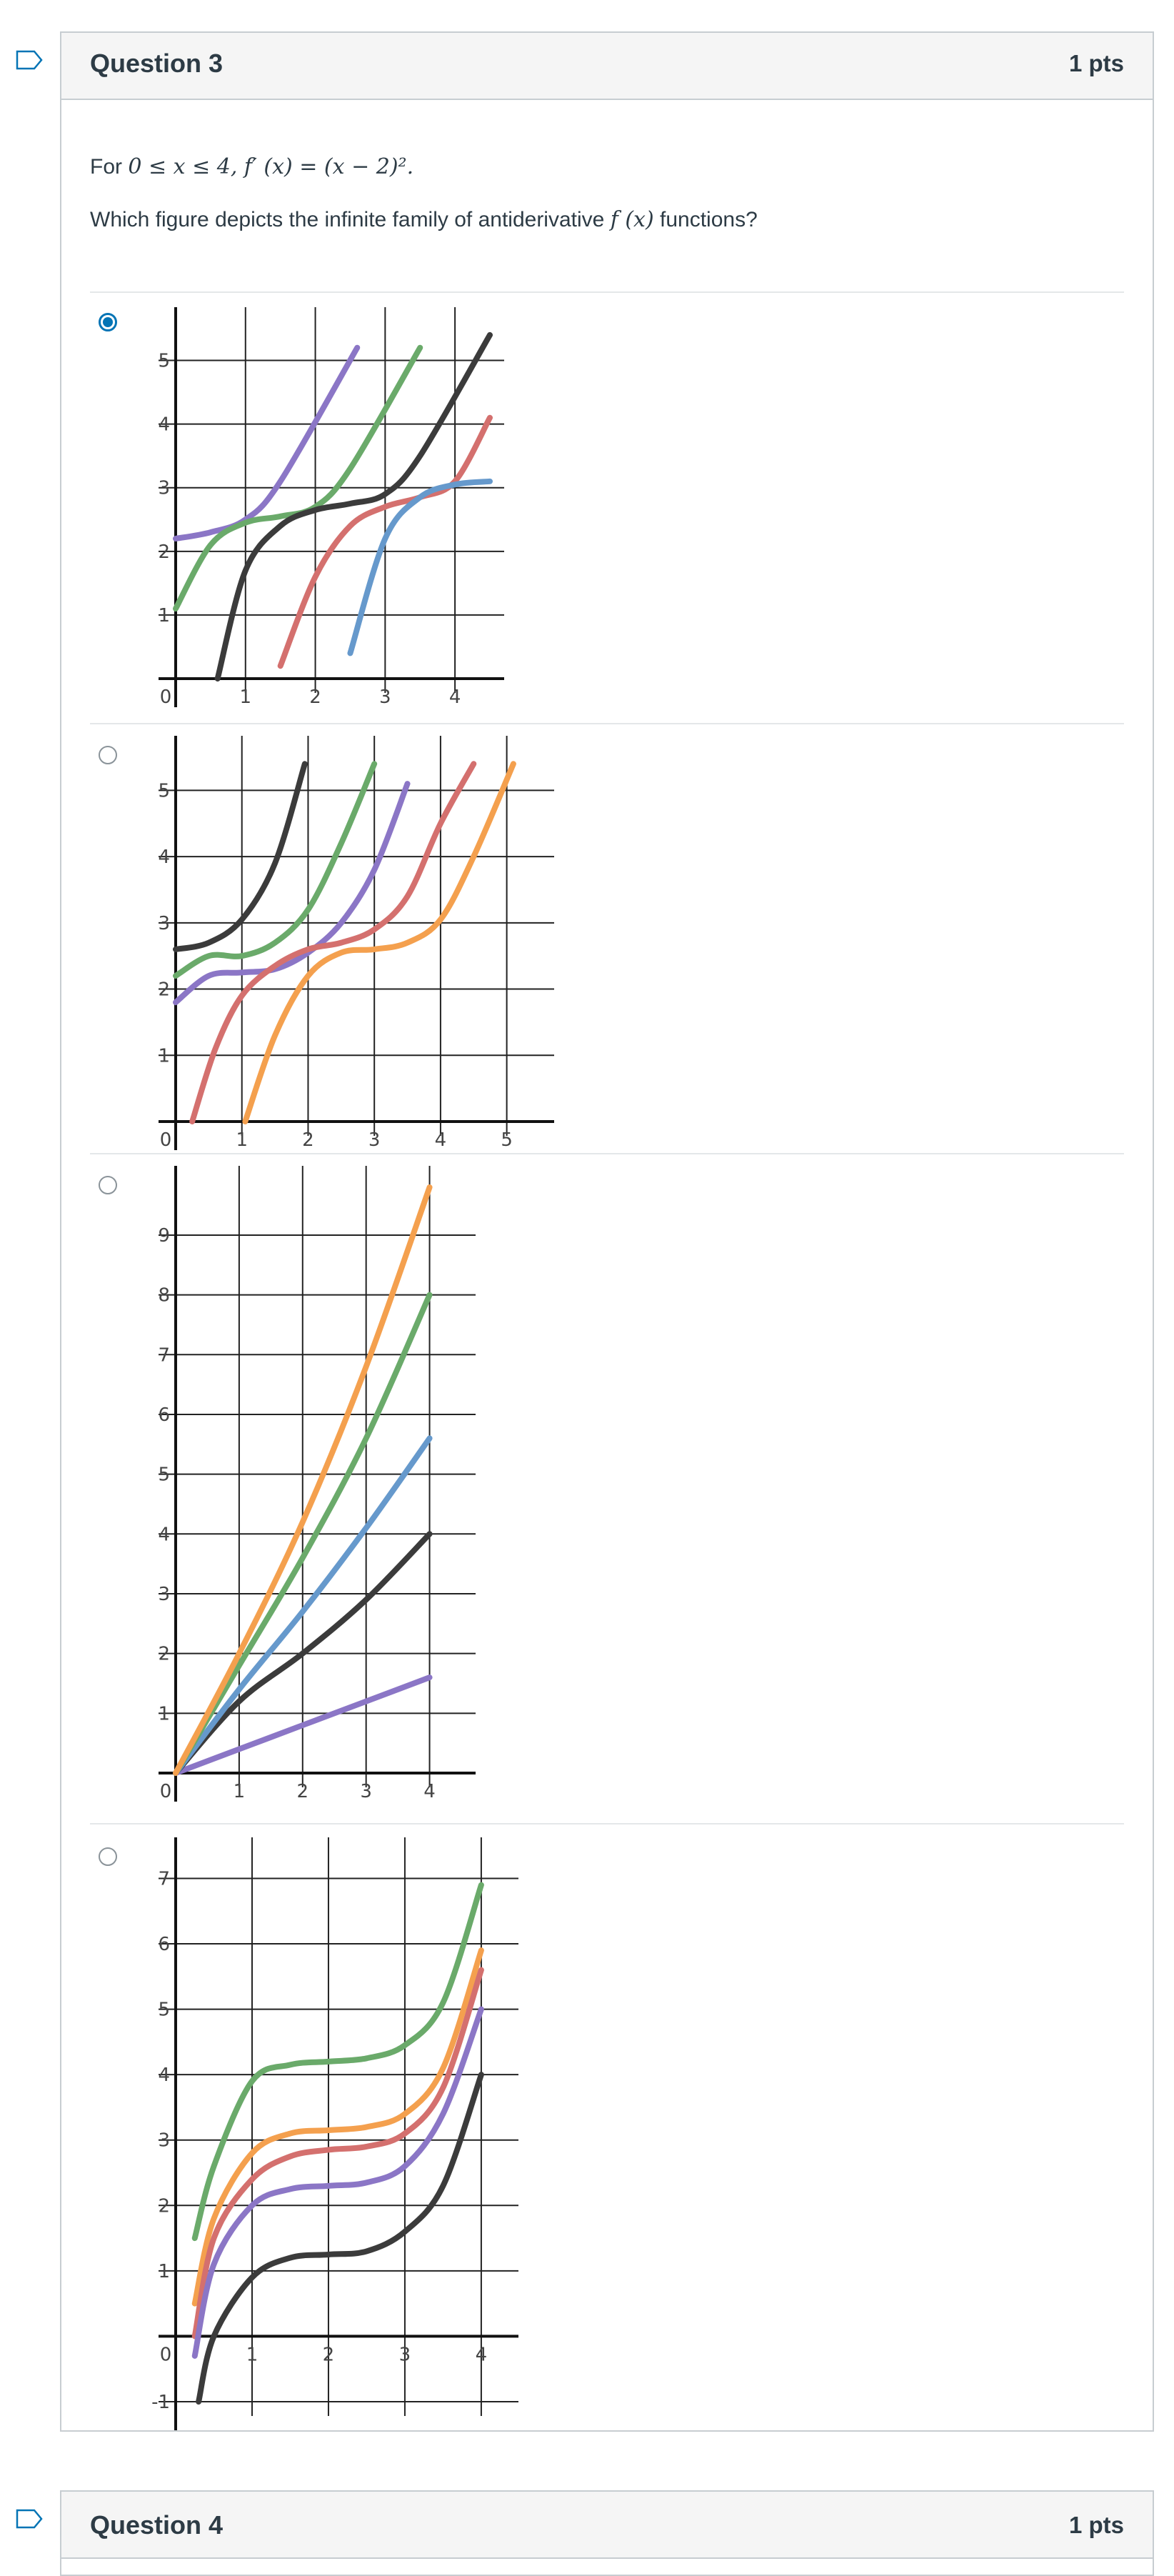 The height and width of the screenshot is (2576, 1174). I want to click on answer-option-2-radio, so click(108, 755).